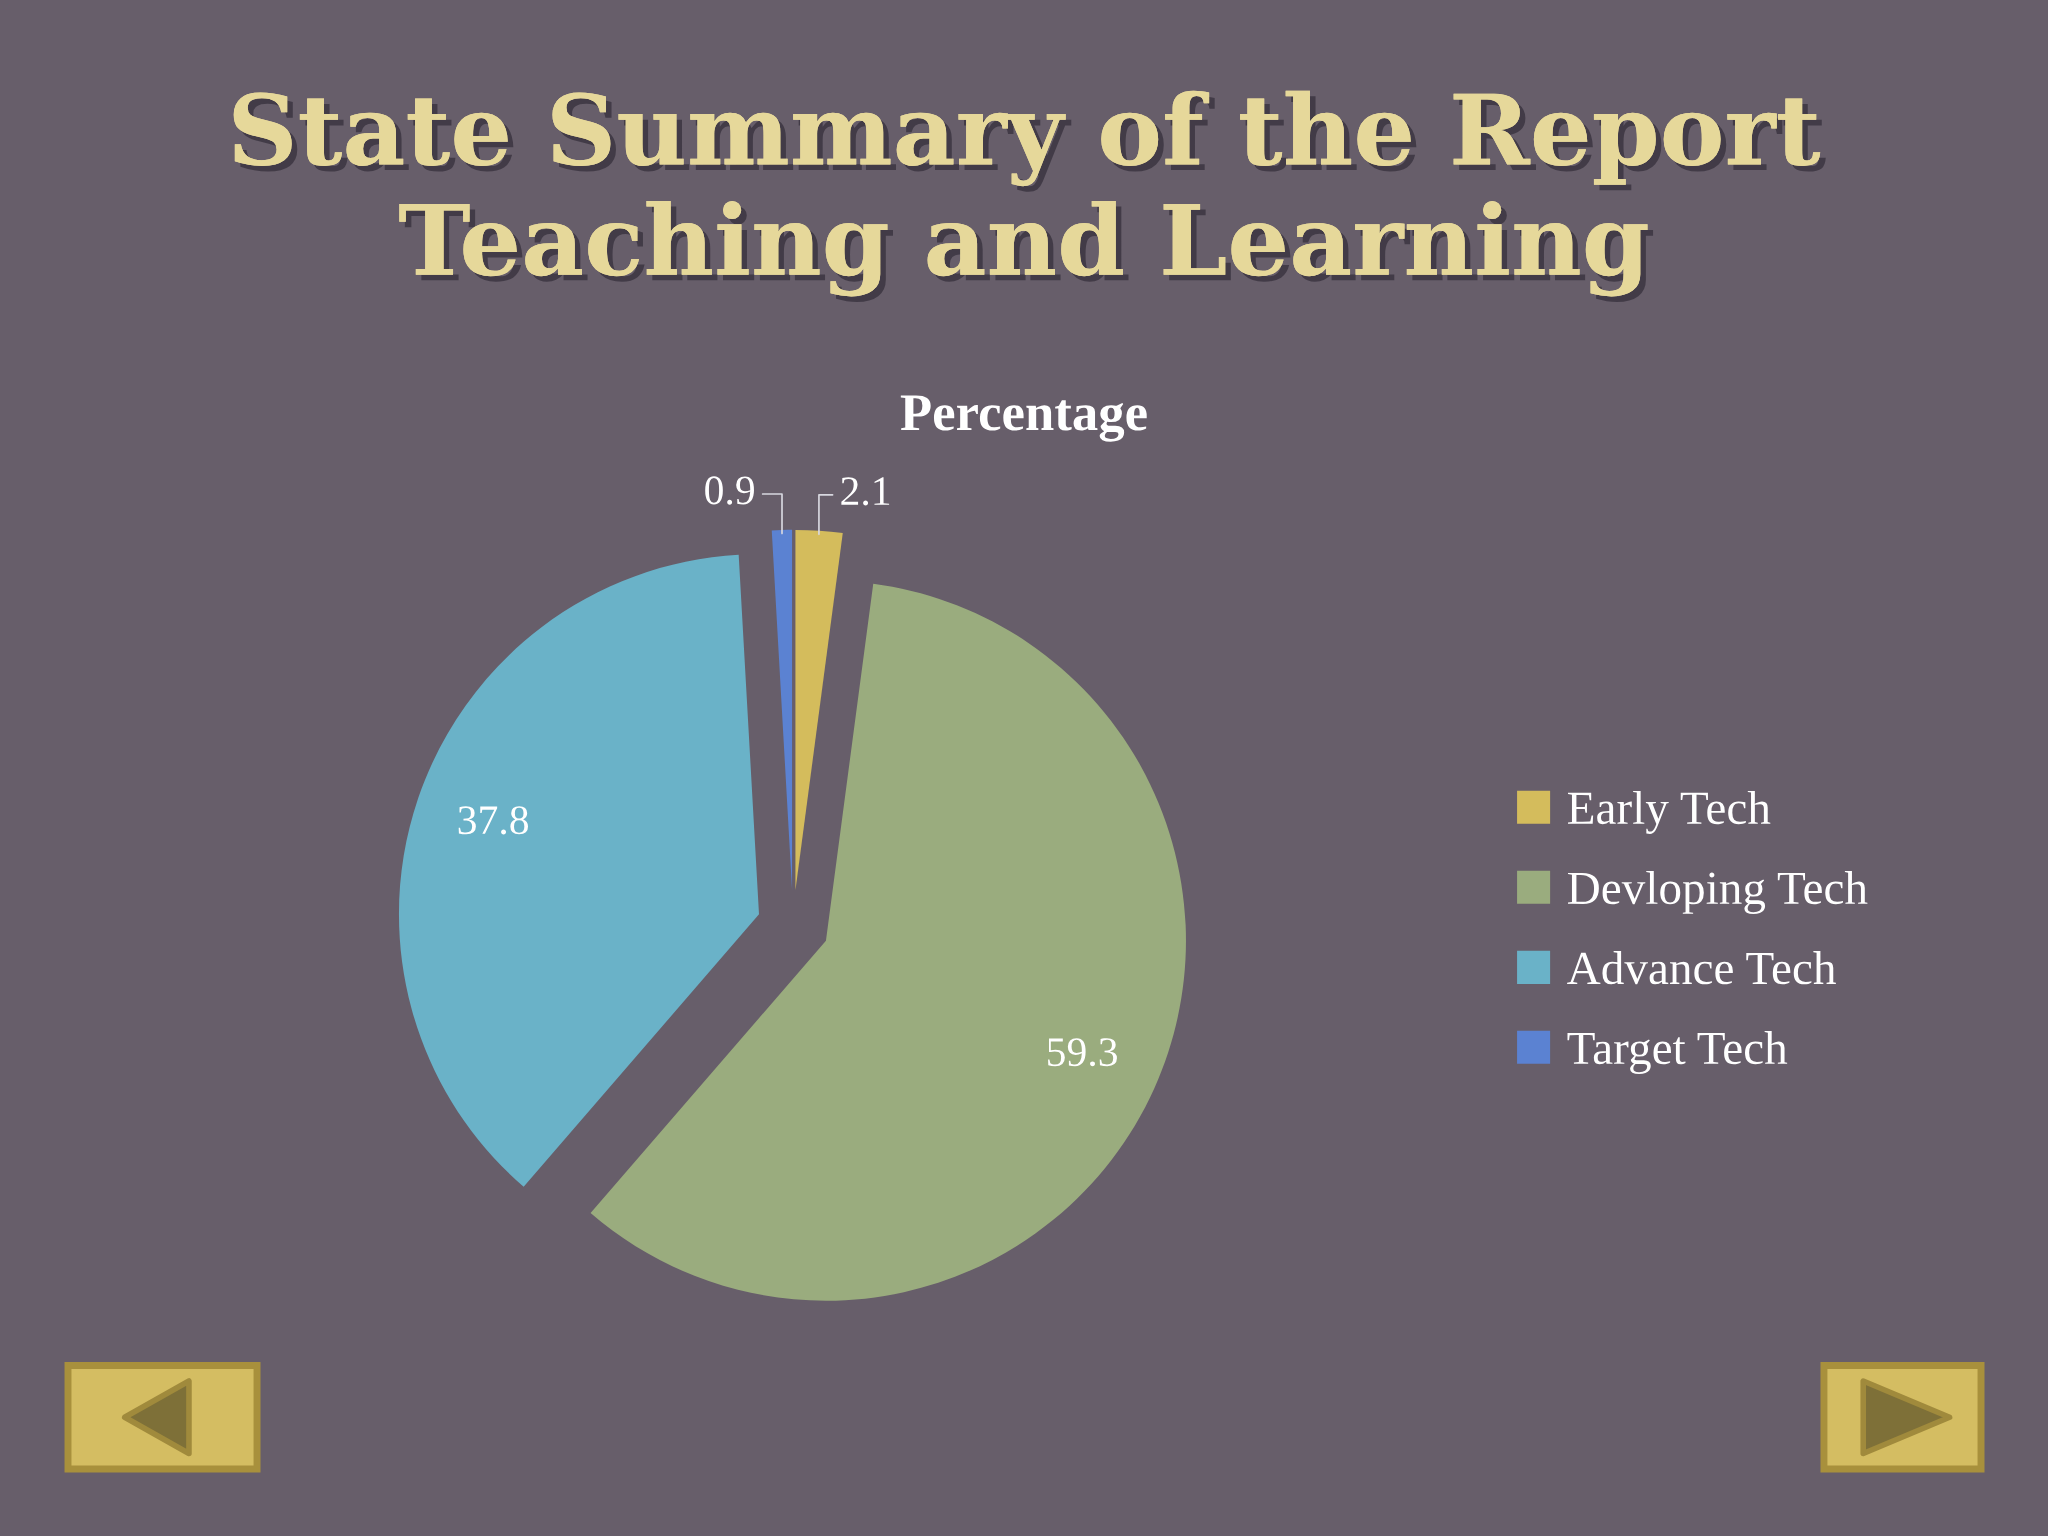 This screenshot has height=1536, width=2048. What do you see at coordinates (1023, 418) in the screenshot?
I see `chart-subtitle: Percentage` at bounding box center [1023, 418].